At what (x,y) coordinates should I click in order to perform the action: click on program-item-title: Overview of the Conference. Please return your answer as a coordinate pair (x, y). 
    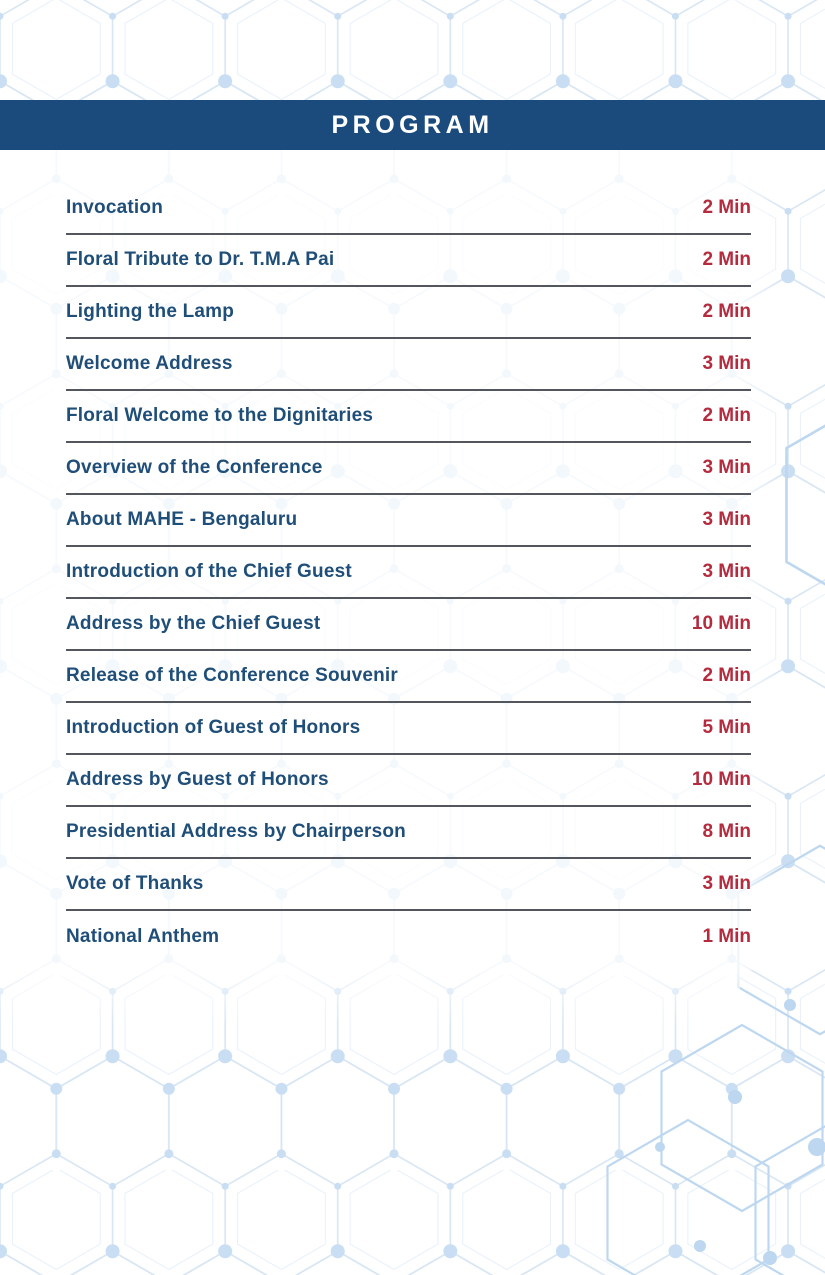
    Looking at the image, I should click on (194, 467).